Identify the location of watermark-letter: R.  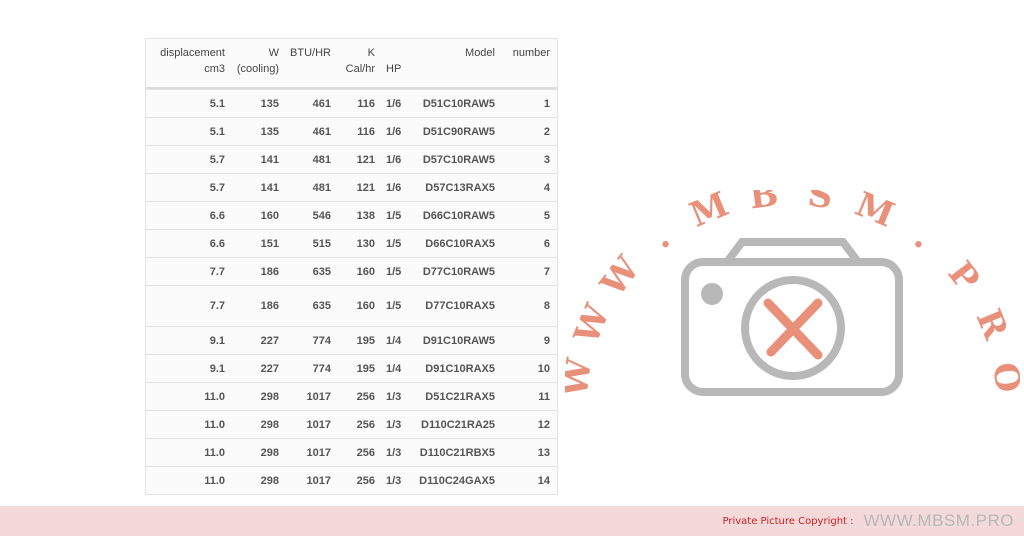
(992, 325).